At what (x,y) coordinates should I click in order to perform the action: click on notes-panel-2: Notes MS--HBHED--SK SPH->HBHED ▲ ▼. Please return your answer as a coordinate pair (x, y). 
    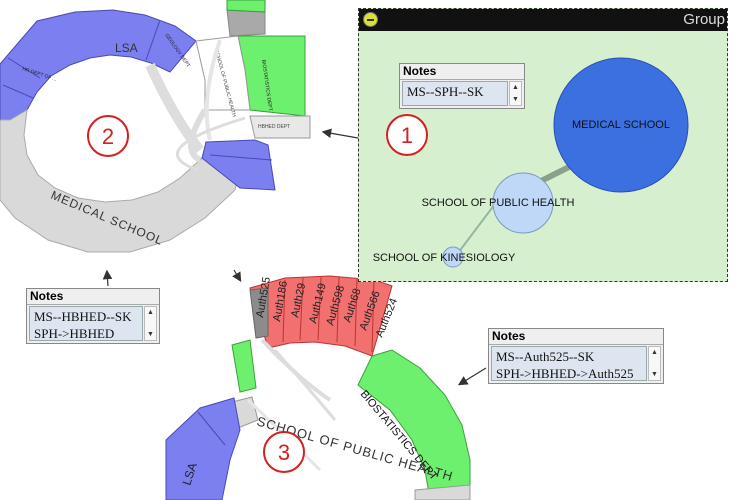
    Looking at the image, I should click on (93, 316).